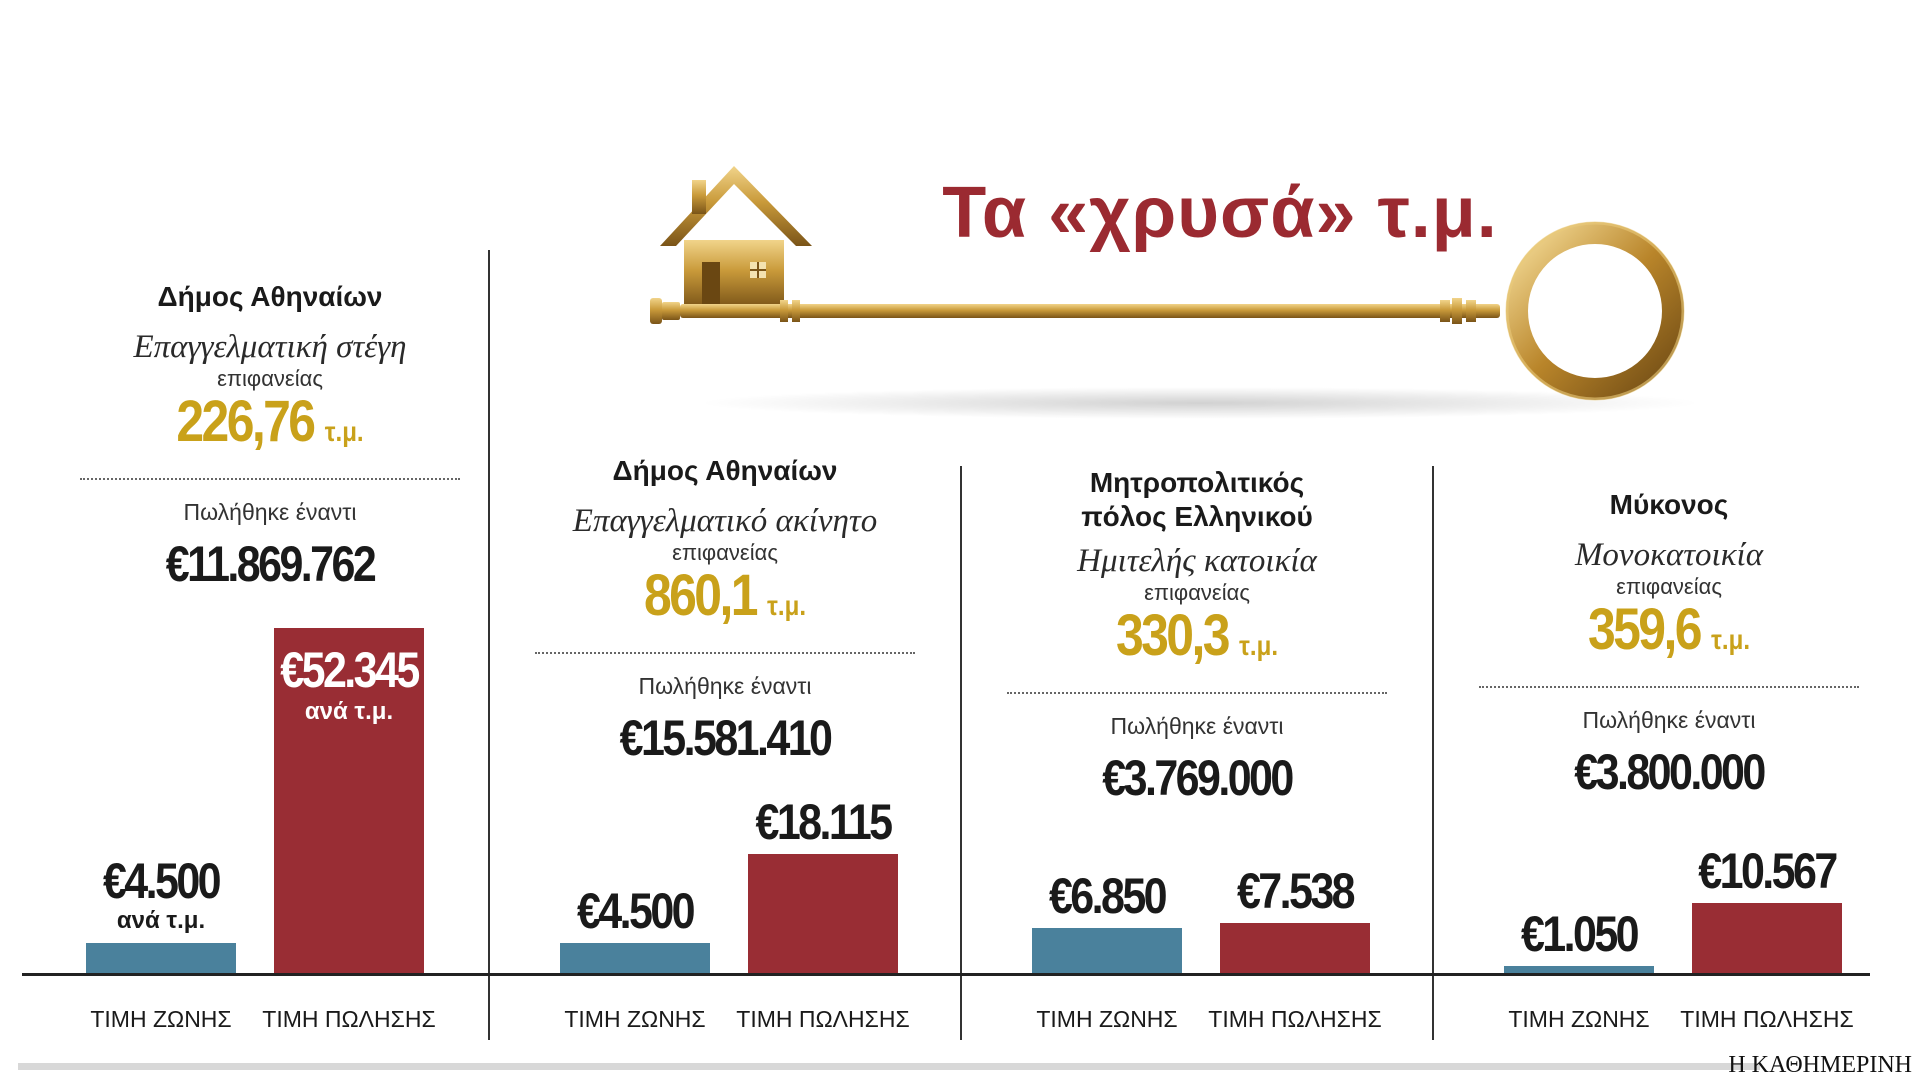 This screenshot has width=1920, height=1080. I want to click on sale-total-price: €3.769.000, so click(1198, 778).